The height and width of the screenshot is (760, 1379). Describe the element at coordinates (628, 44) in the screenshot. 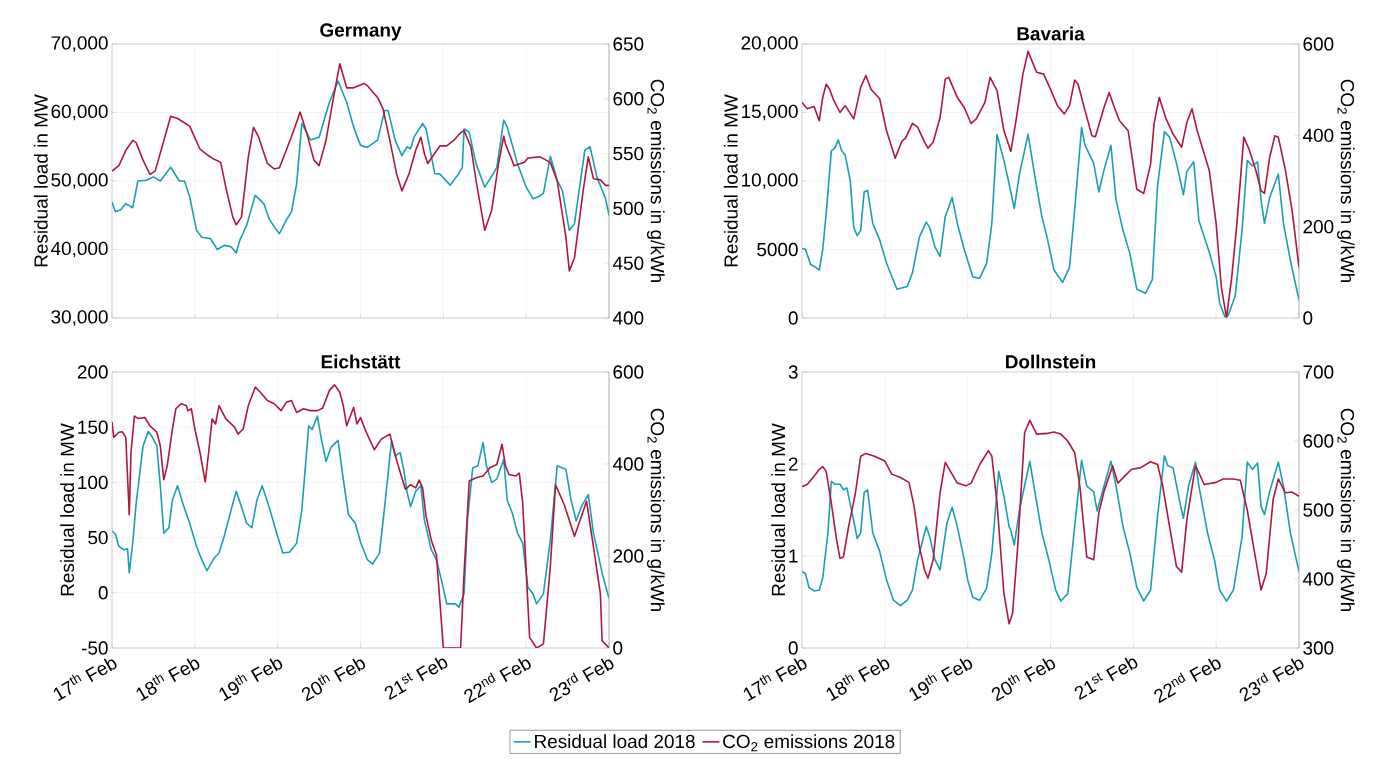

I see `y2-tick-label: 650` at that location.